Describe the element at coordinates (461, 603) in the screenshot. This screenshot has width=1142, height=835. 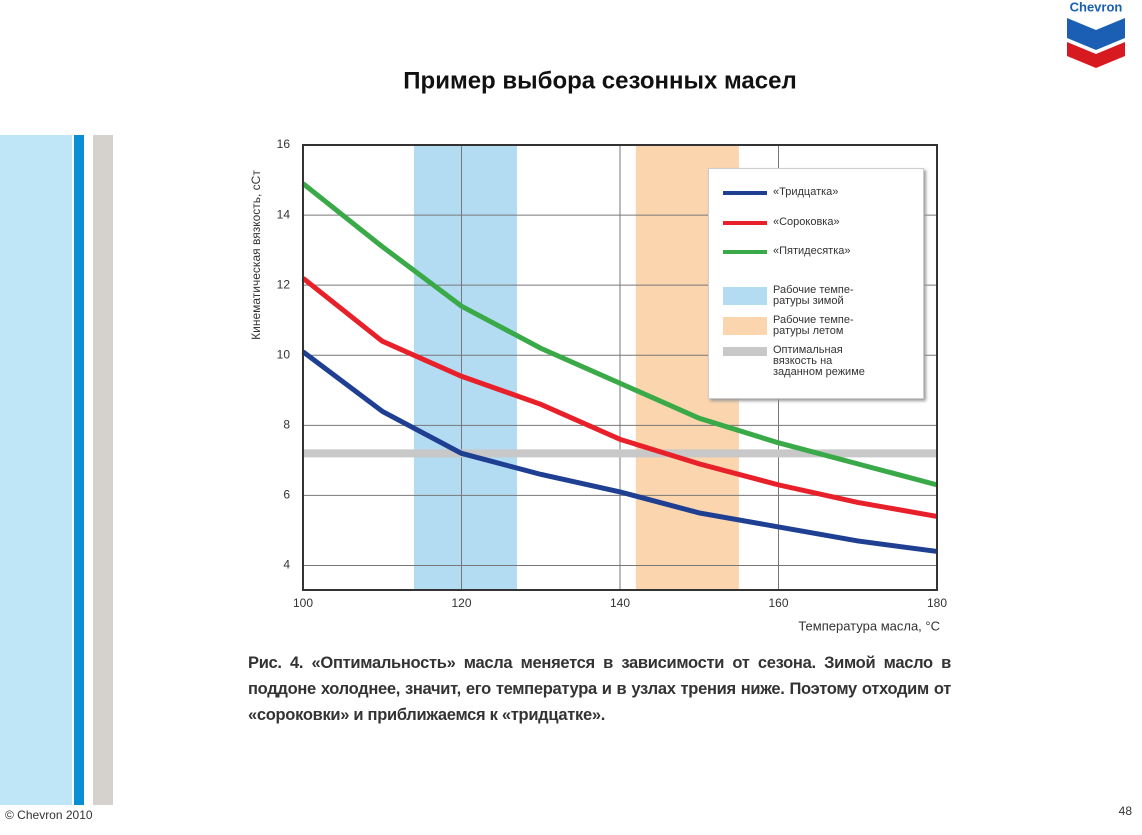
I see `x-tick-label: 120` at that location.